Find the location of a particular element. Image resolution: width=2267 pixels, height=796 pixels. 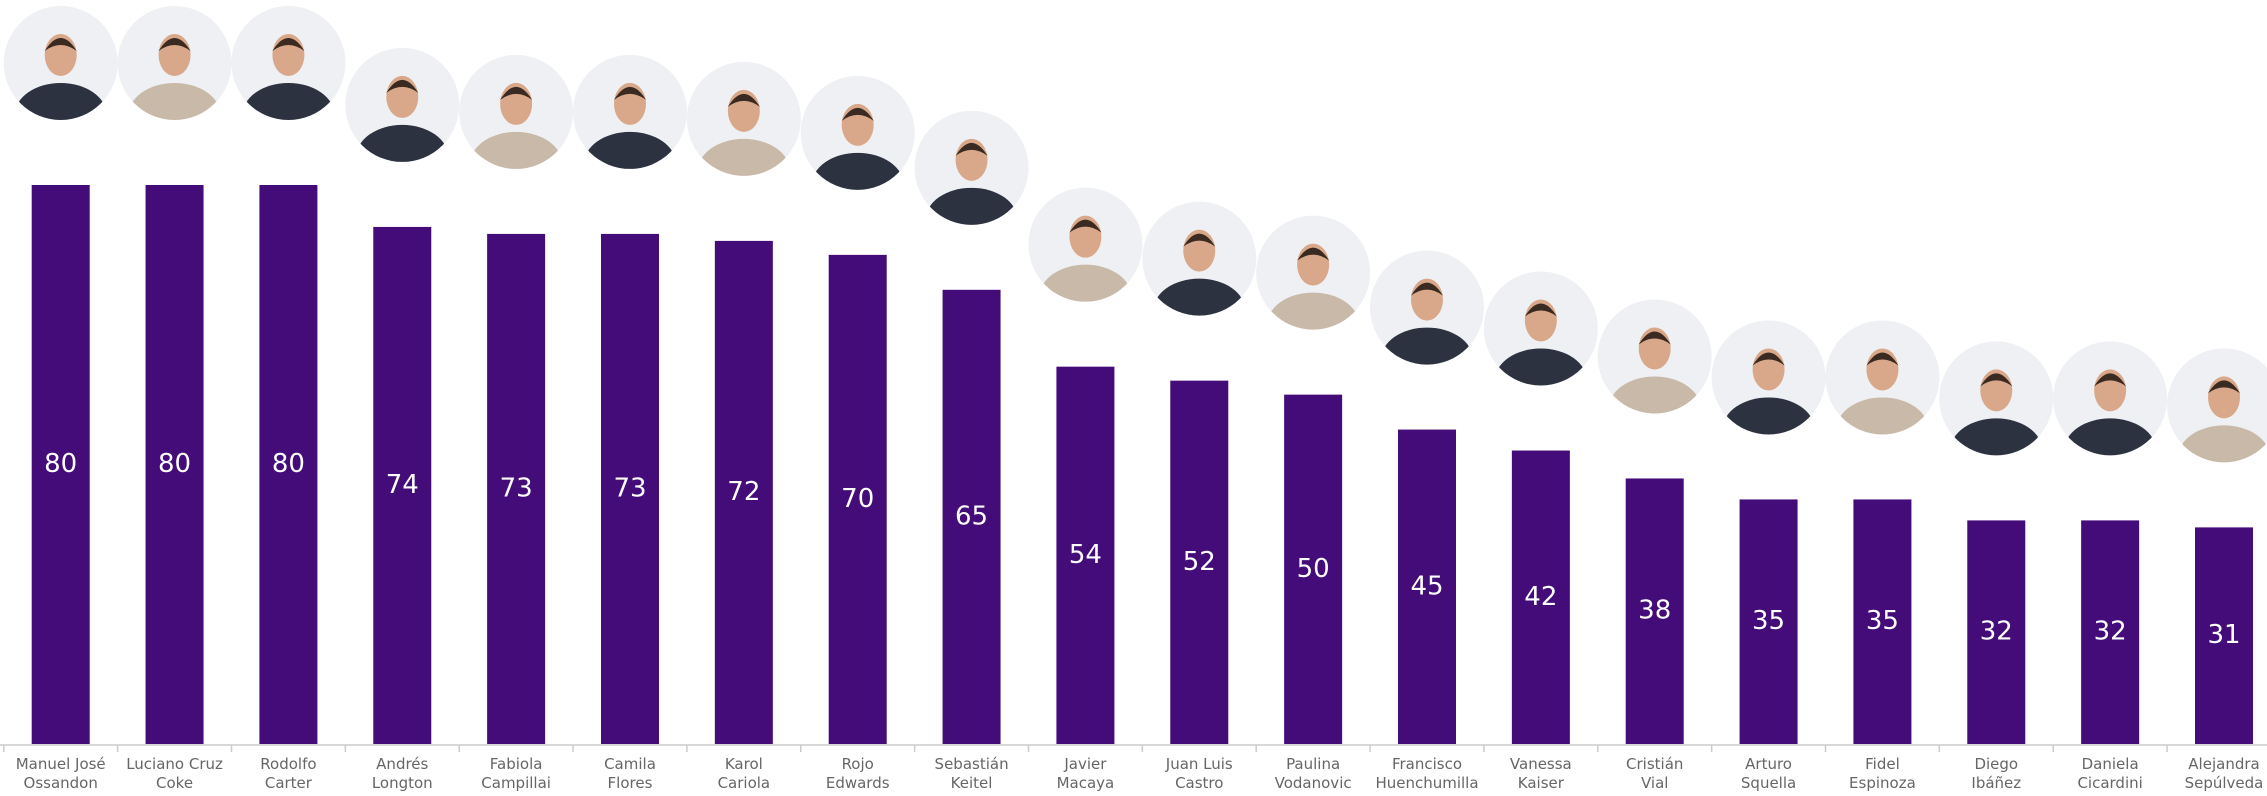

x-tick-label: Camila Flores is located at coordinates (630, 773).